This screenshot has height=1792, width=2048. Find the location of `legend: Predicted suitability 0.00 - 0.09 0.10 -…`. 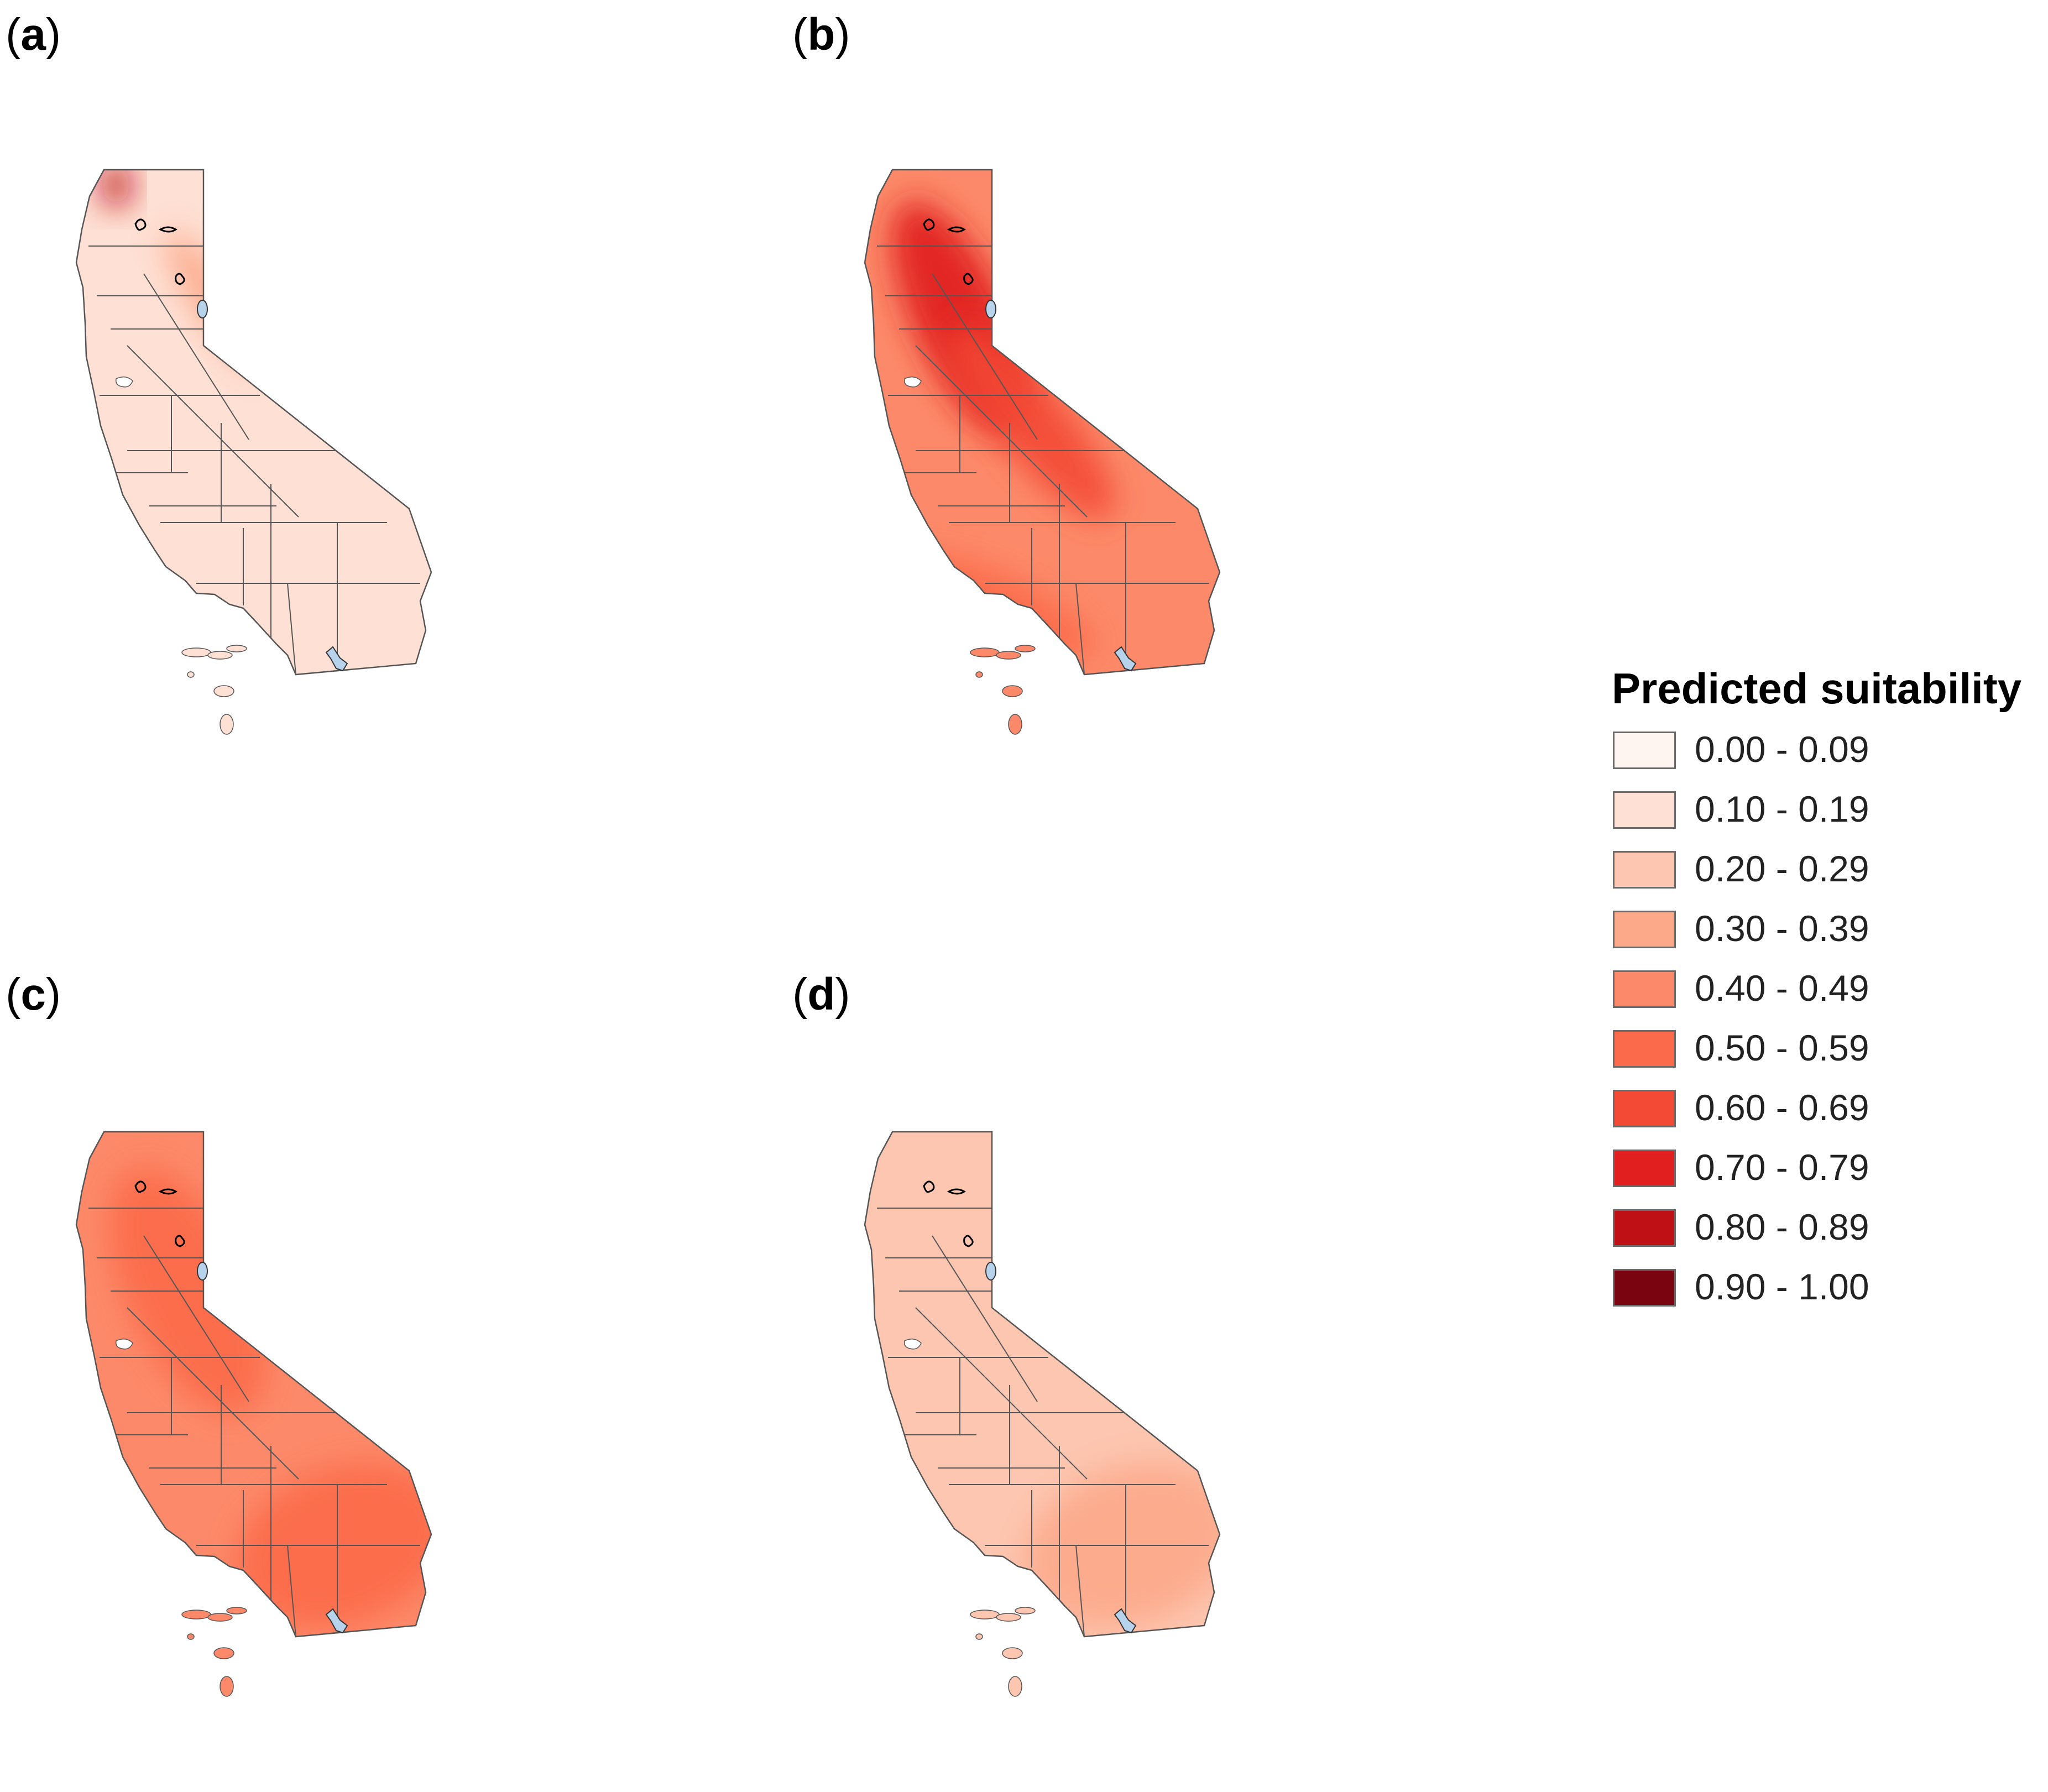

legend: Predicted suitability 0.00 - 0.09 0.10 -… is located at coordinates (1827, 993).